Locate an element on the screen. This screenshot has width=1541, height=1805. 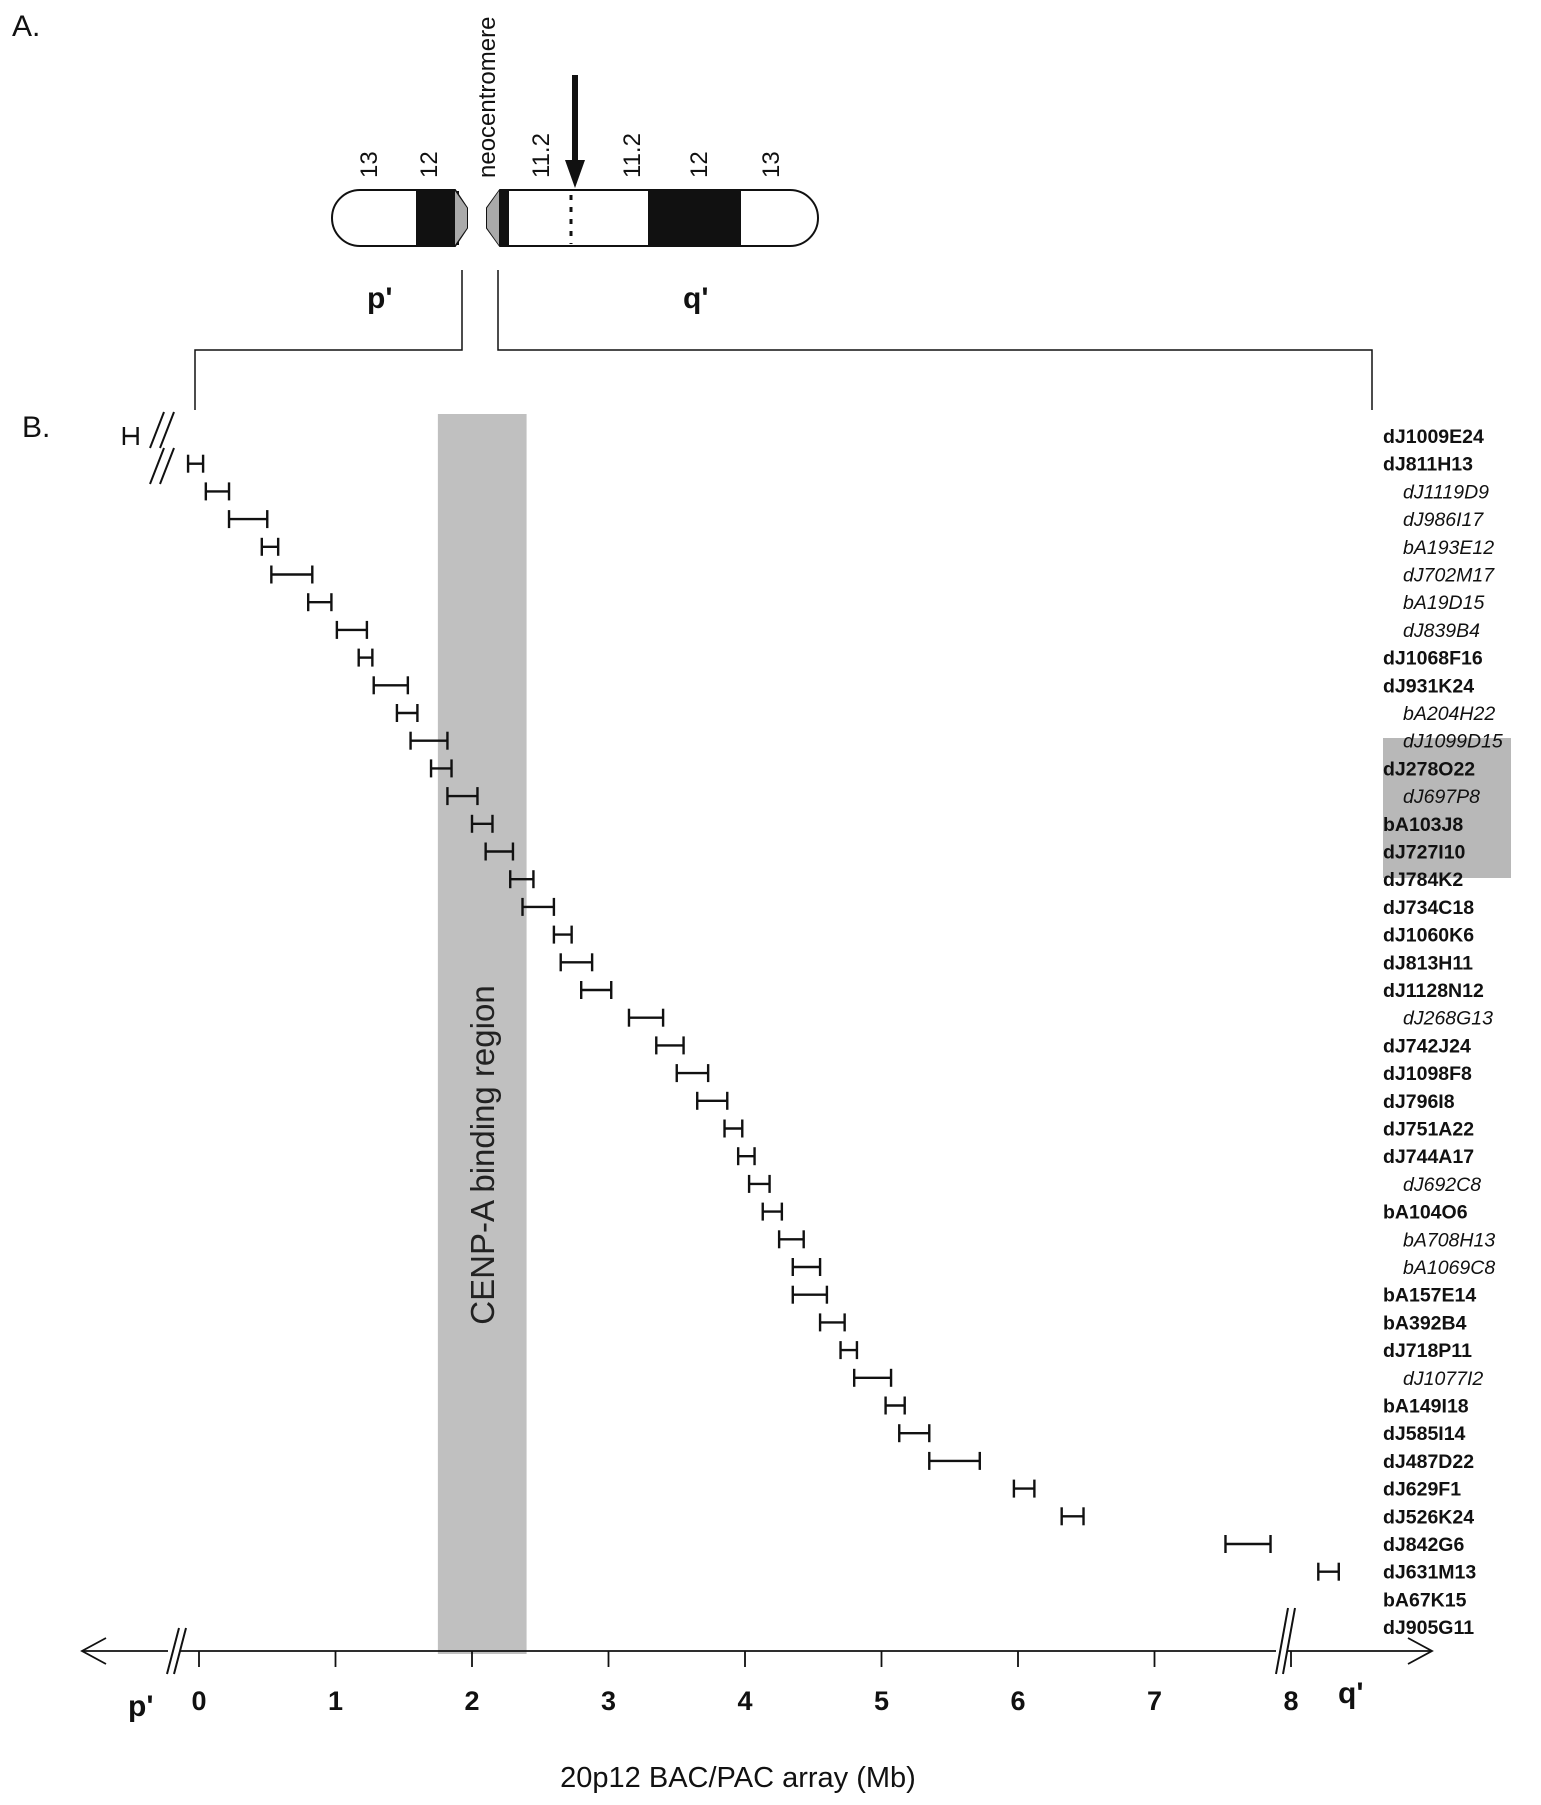
axis-break-right-icon is located at coordinates (1285, 1641).